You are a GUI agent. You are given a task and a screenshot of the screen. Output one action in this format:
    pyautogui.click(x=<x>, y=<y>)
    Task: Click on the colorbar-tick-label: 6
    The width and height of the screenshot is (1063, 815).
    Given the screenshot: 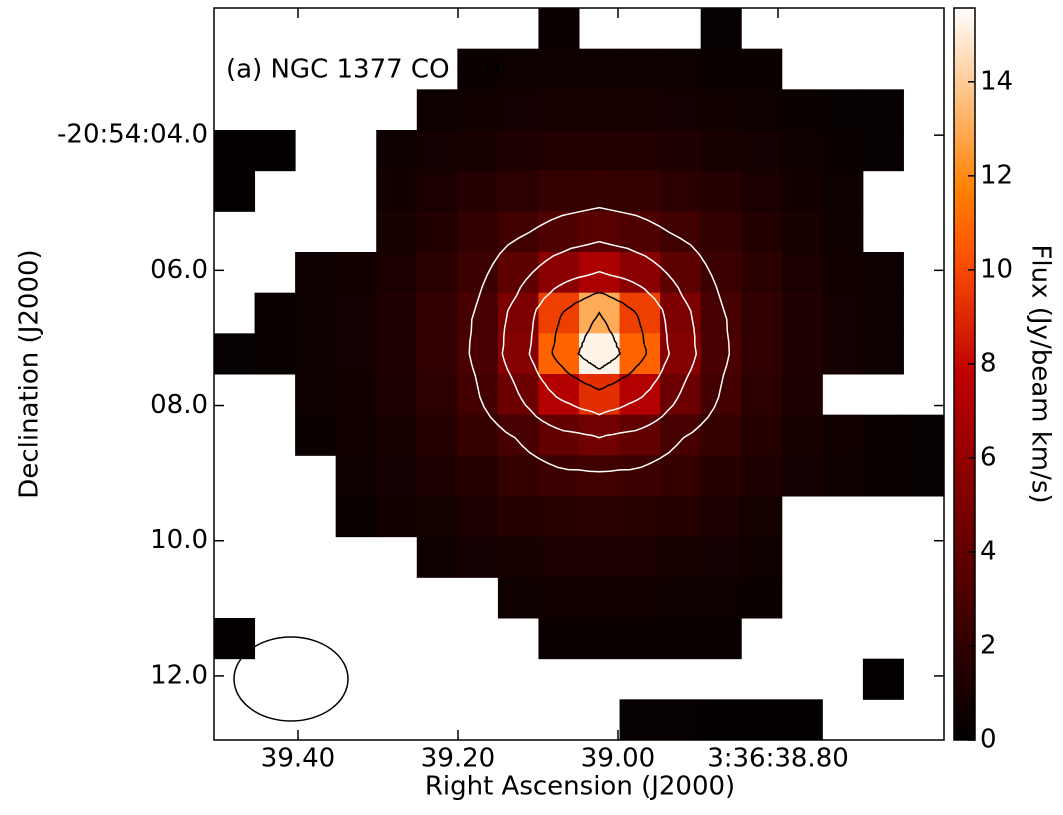 What is the action you would take?
    pyautogui.click(x=988, y=457)
    